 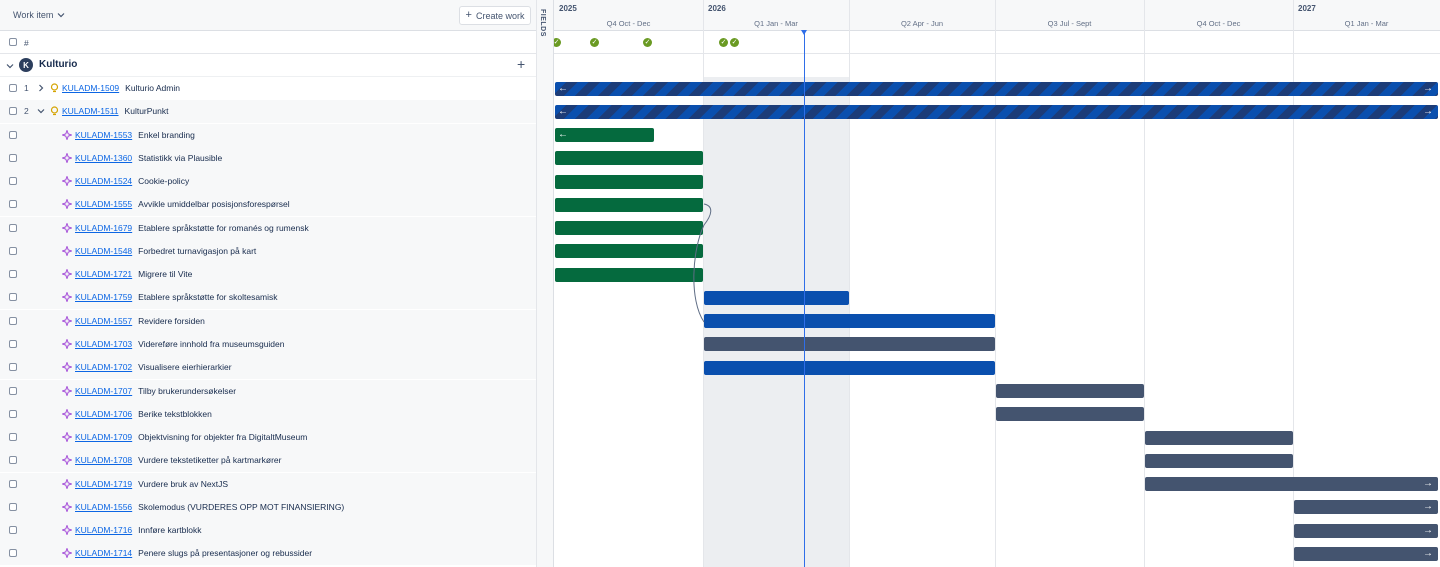 What do you see at coordinates (545, 283) in the screenshot?
I see `fields-toggle: FIELDS` at bounding box center [545, 283].